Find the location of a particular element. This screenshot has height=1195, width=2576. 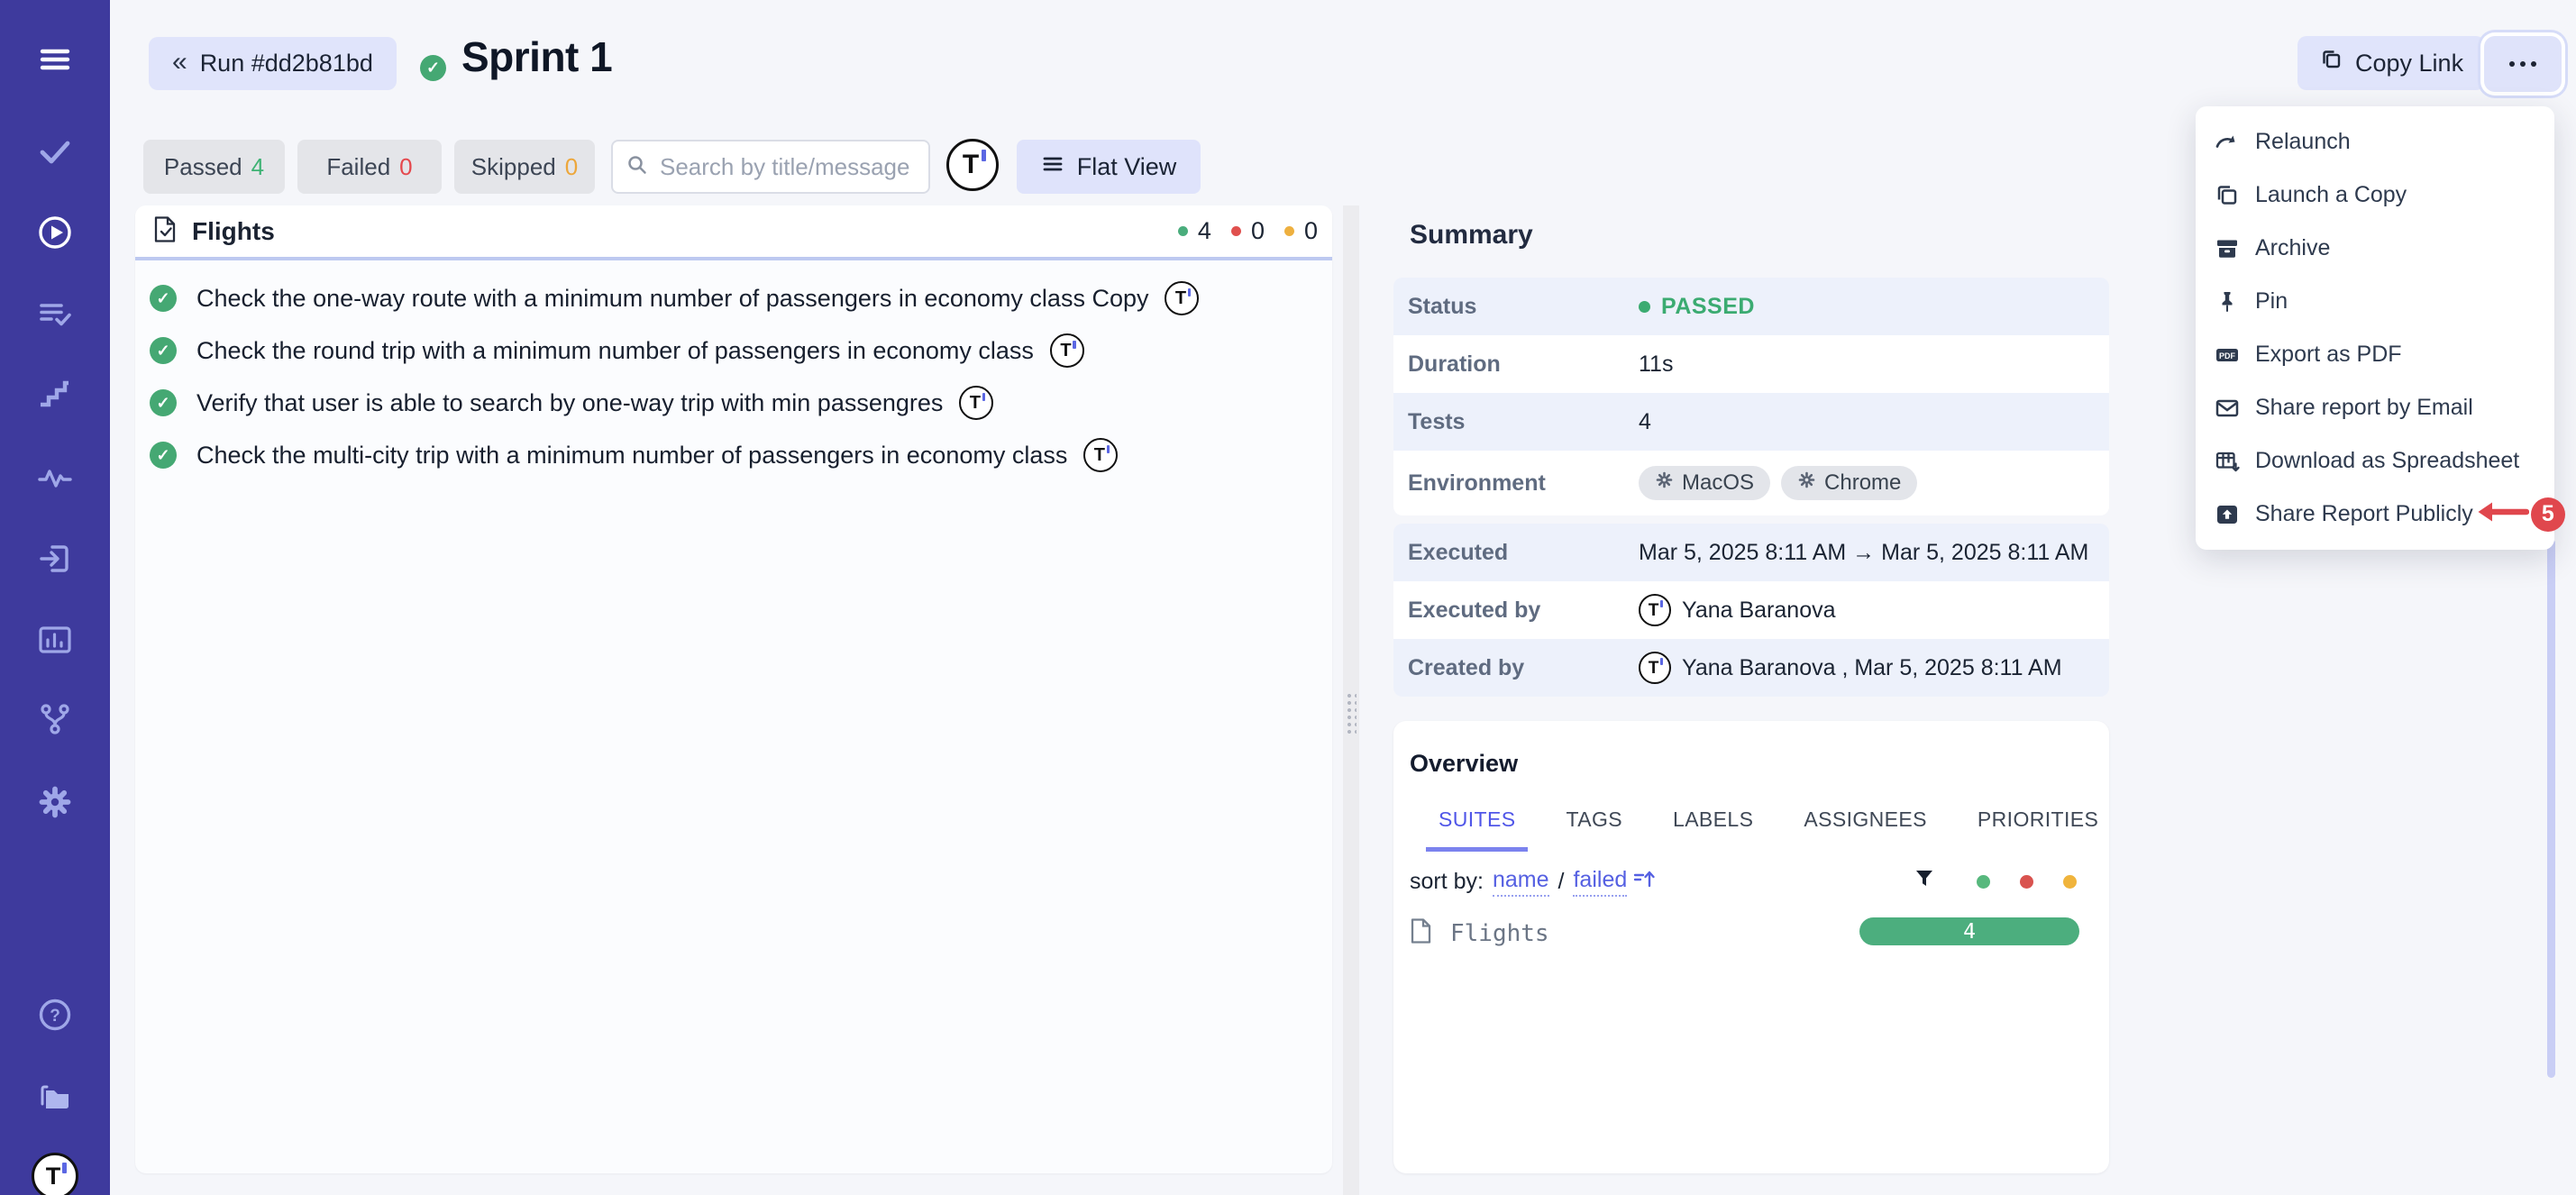

filter-failed-button: Failed 0 is located at coordinates (369, 167).